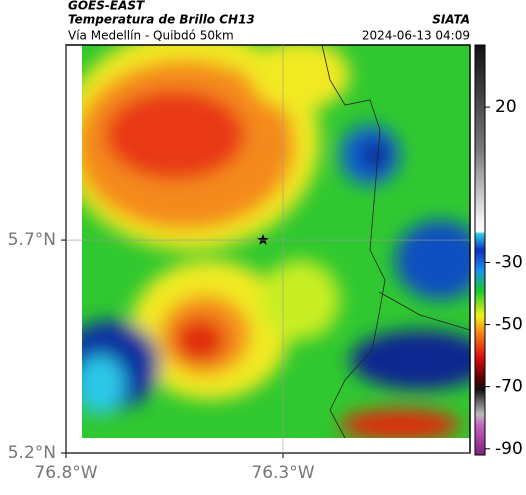 The image size is (526, 495). What do you see at coordinates (509, 449) in the screenshot?
I see `colorbar-tick-label: -90` at bounding box center [509, 449].